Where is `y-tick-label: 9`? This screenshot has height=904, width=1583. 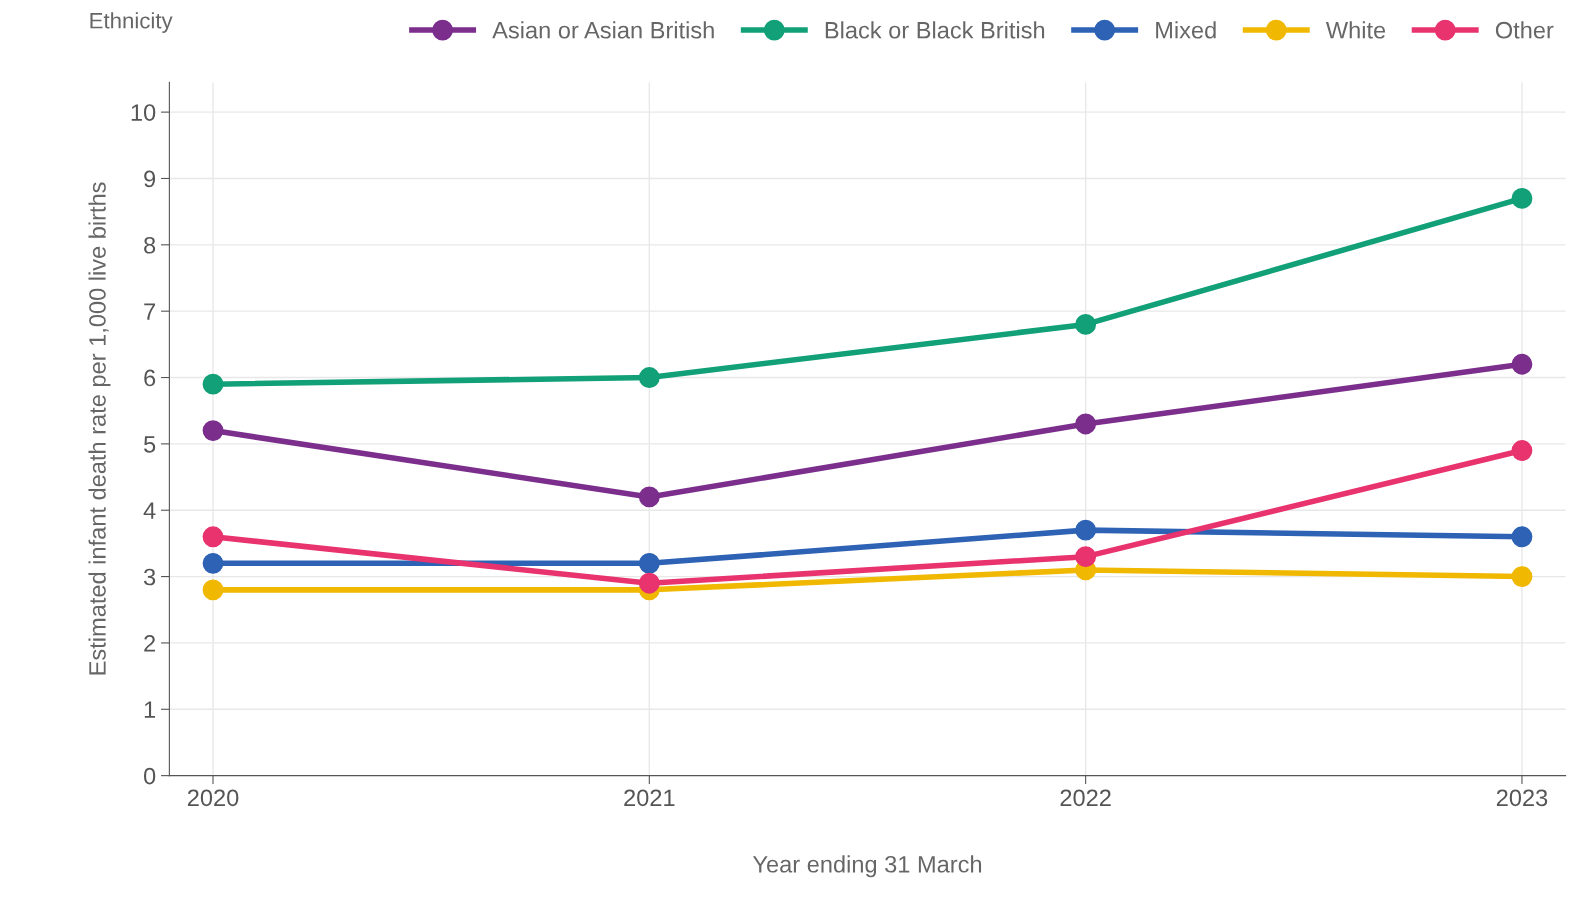 y-tick-label: 9 is located at coordinates (150, 179).